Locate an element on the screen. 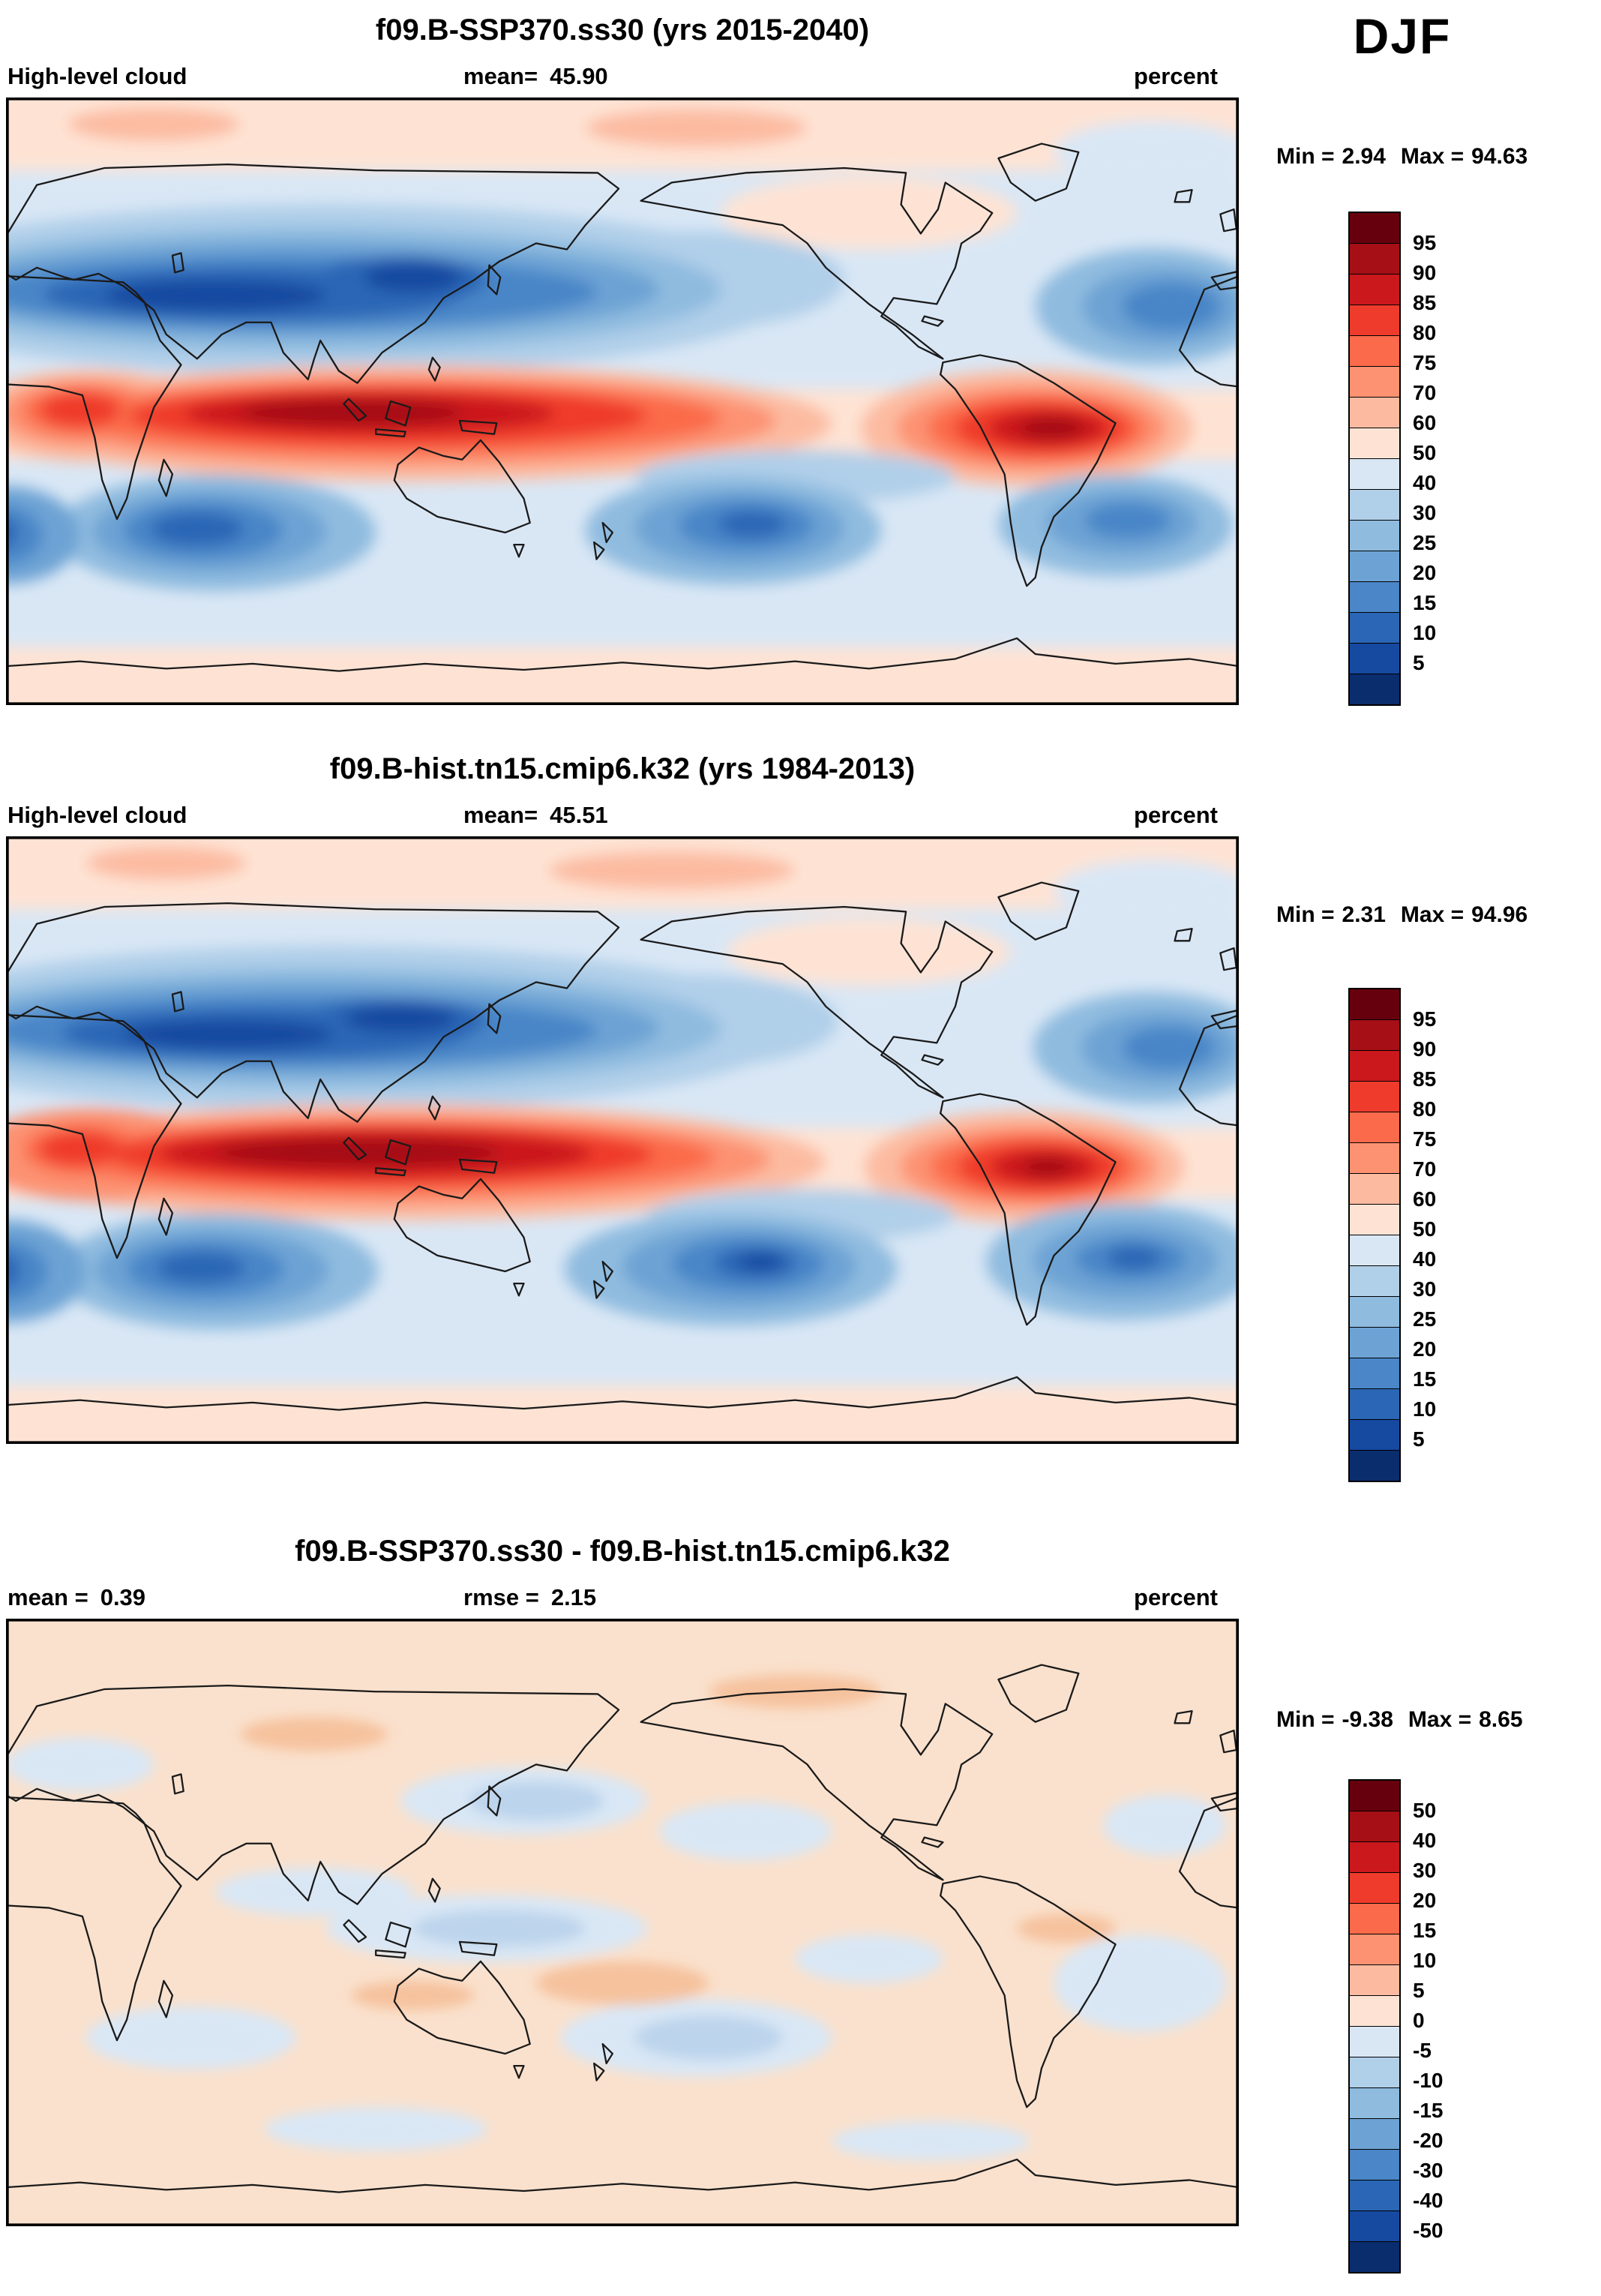 This screenshot has height=2296, width=1601. colorbar-tick-label: 75 is located at coordinates (1425, 1139).